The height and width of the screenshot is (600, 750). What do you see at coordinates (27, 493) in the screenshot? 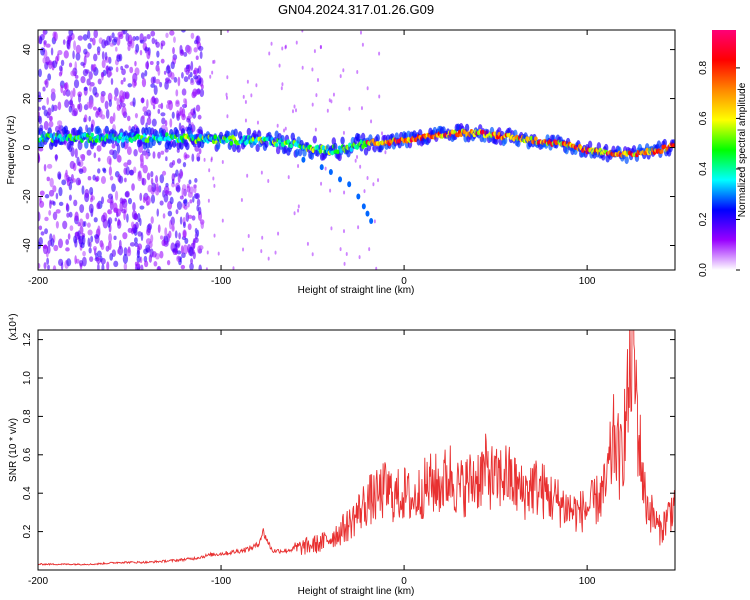
I see `snr-y-tick-label: 0.4` at bounding box center [27, 493].